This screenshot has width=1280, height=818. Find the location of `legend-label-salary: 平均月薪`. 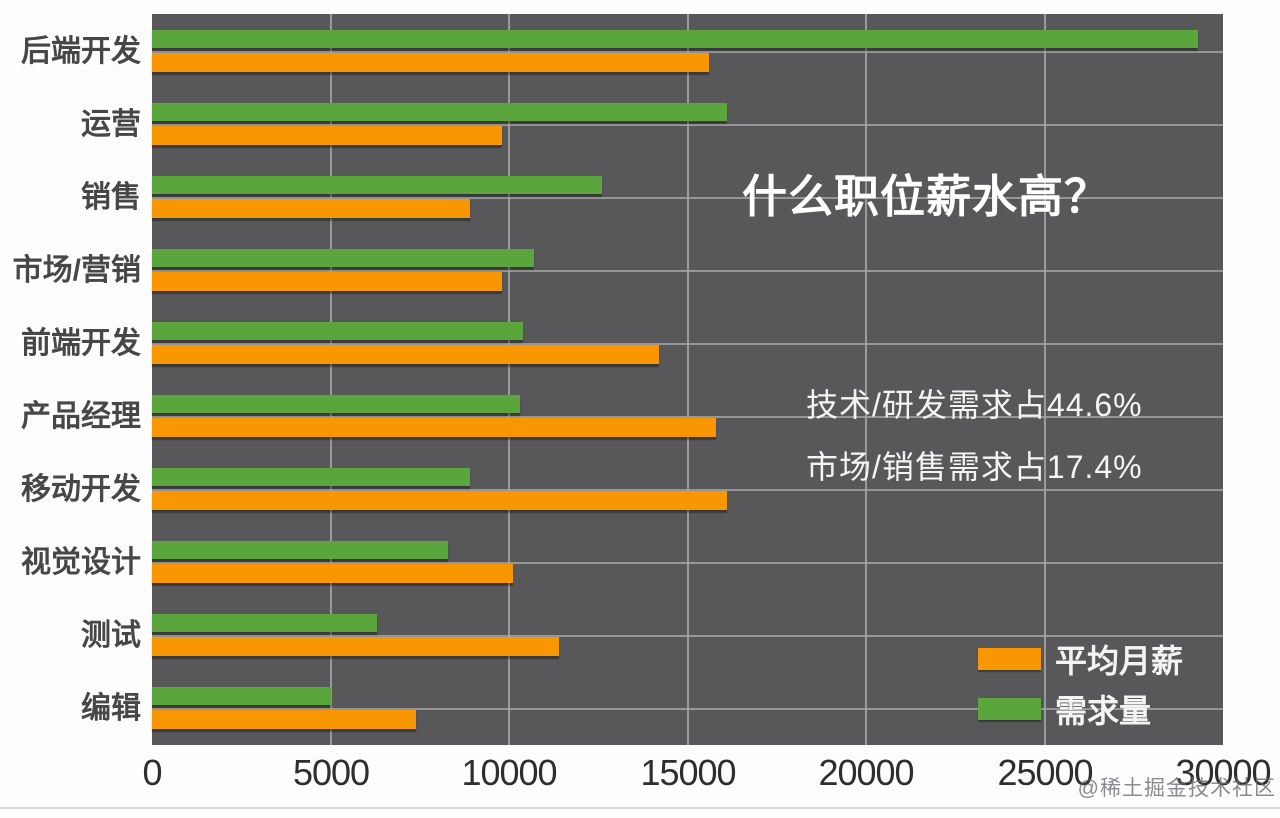

legend-label-salary: 平均月薪 is located at coordinates (1119, 661).